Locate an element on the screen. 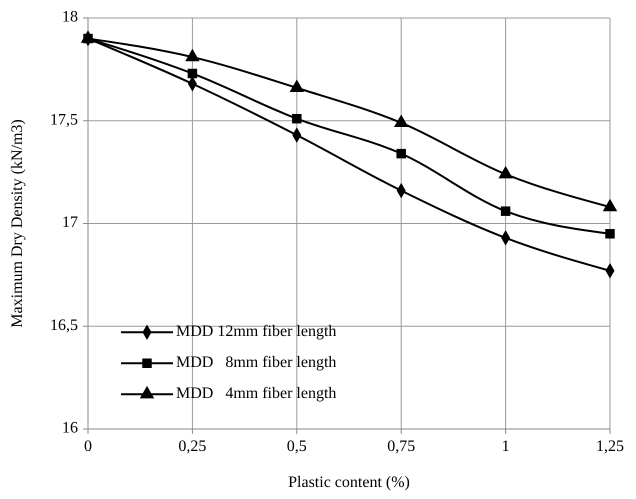 This screenshot has height=499, width=636. y-tick-label: 16 is located at coordinates (70, 428).